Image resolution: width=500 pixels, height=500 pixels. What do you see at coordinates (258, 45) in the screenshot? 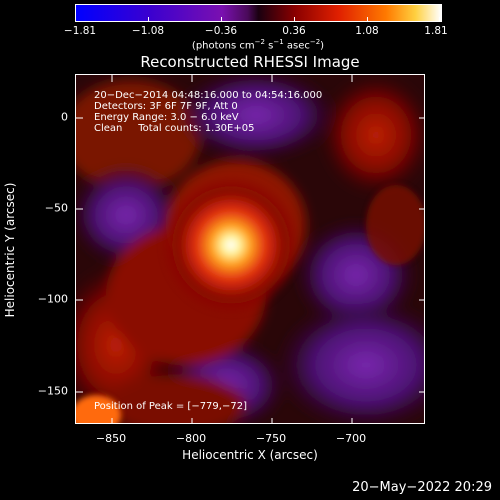
I see `colorbar-unit-label: (photons cm−2 s−1 asec−2)` at bounding box center [258, 45].